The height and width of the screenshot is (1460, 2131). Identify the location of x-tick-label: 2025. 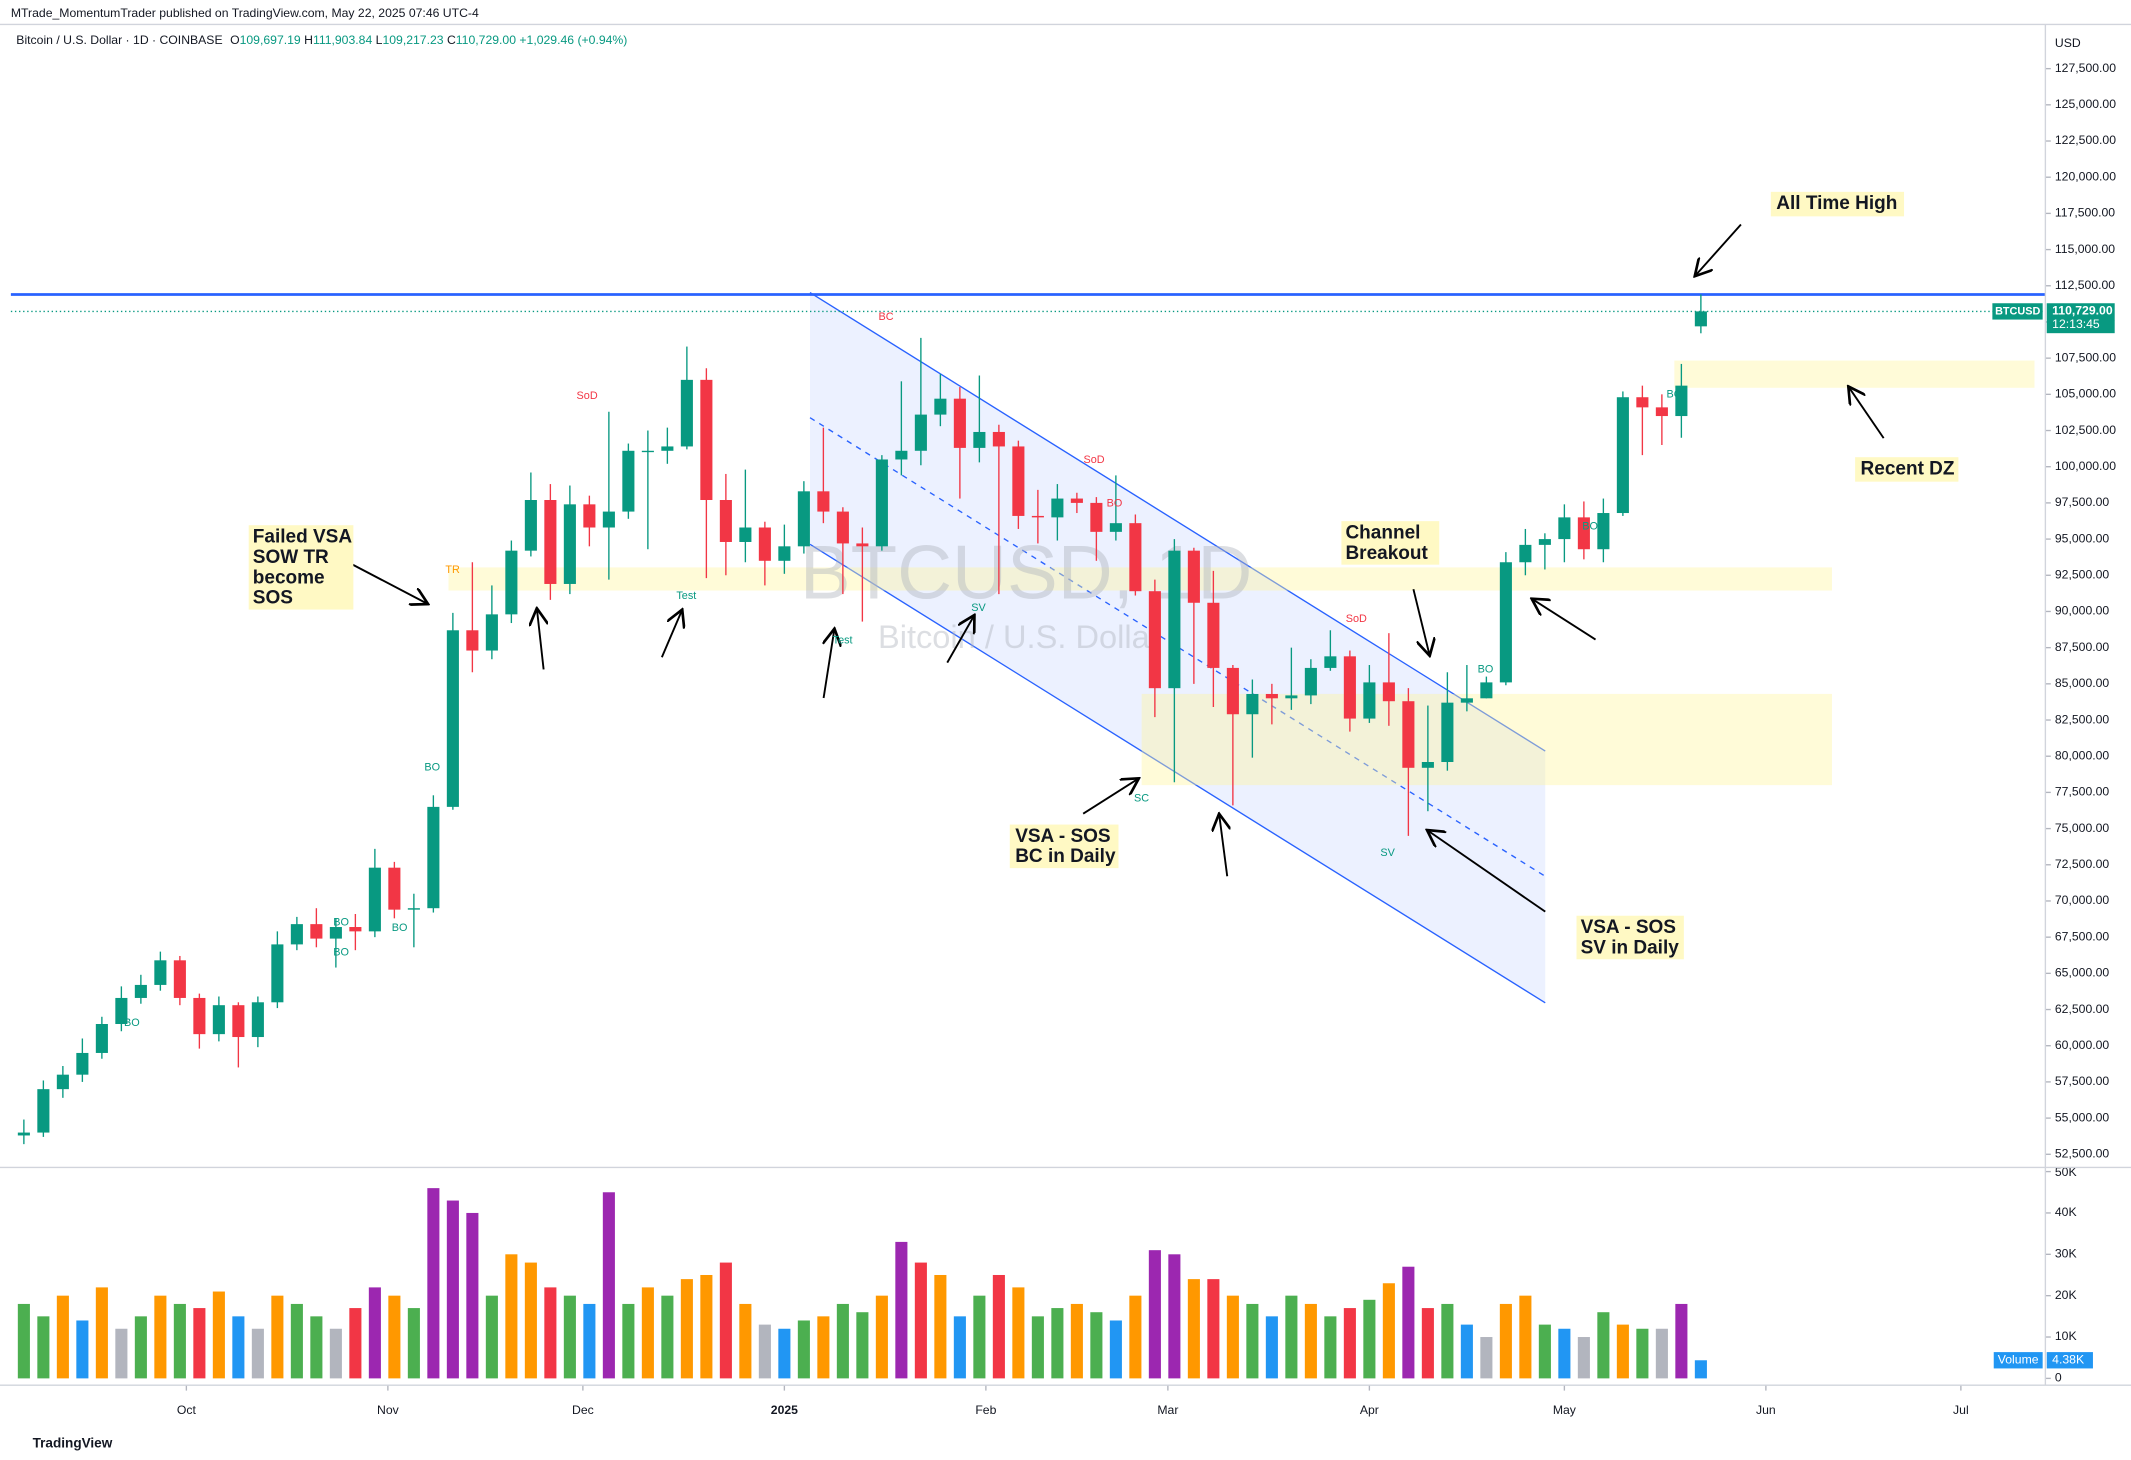
(784, 1410).